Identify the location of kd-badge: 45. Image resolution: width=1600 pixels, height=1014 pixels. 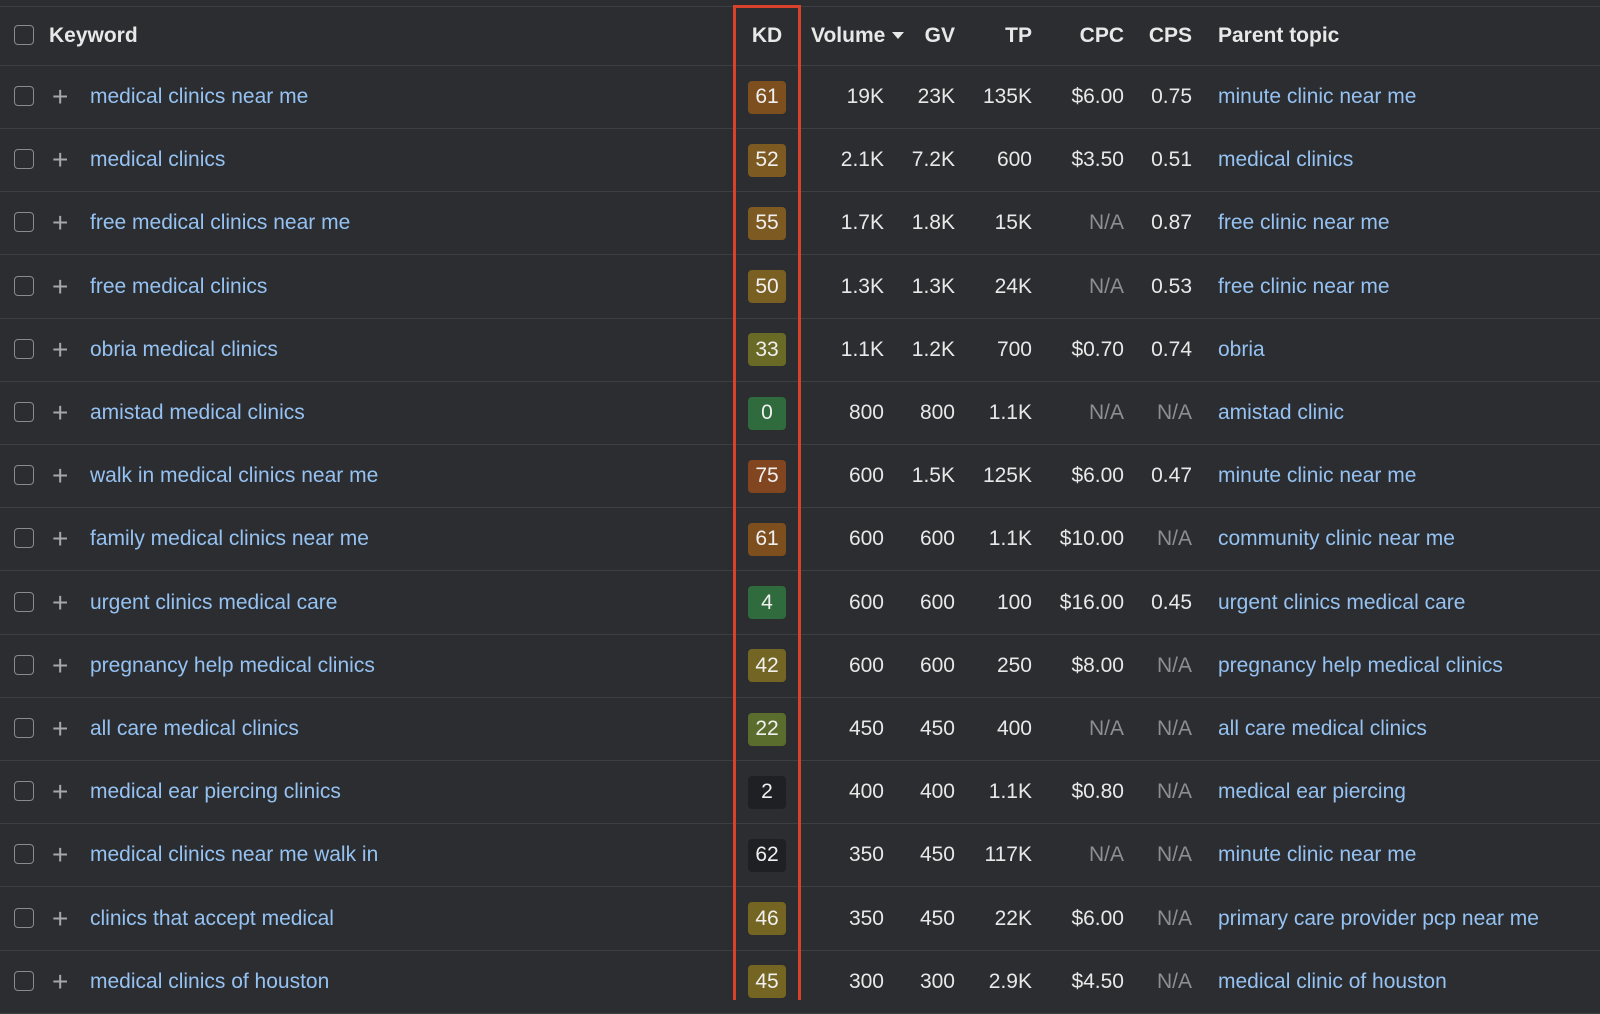
(767, 982).